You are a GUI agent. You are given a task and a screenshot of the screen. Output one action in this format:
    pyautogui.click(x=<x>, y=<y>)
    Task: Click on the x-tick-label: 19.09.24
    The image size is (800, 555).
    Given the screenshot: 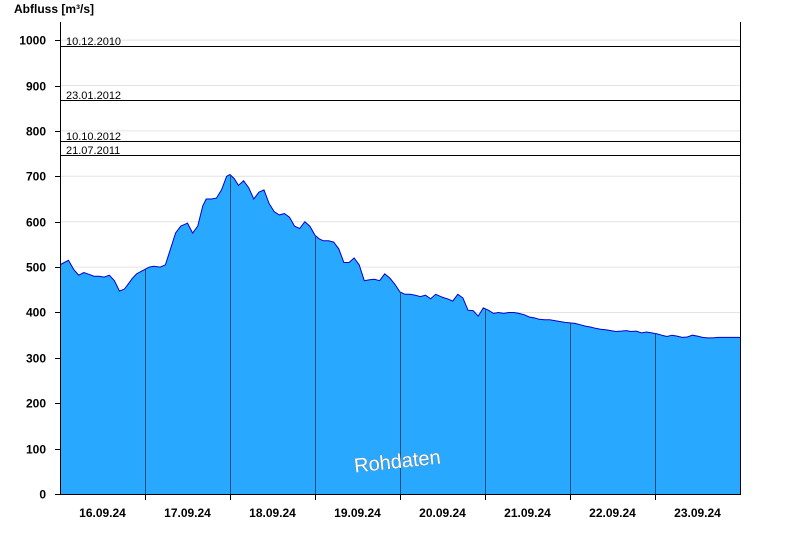 What is the action you would take?
    pyautogui.click(x=357, y=513)
    